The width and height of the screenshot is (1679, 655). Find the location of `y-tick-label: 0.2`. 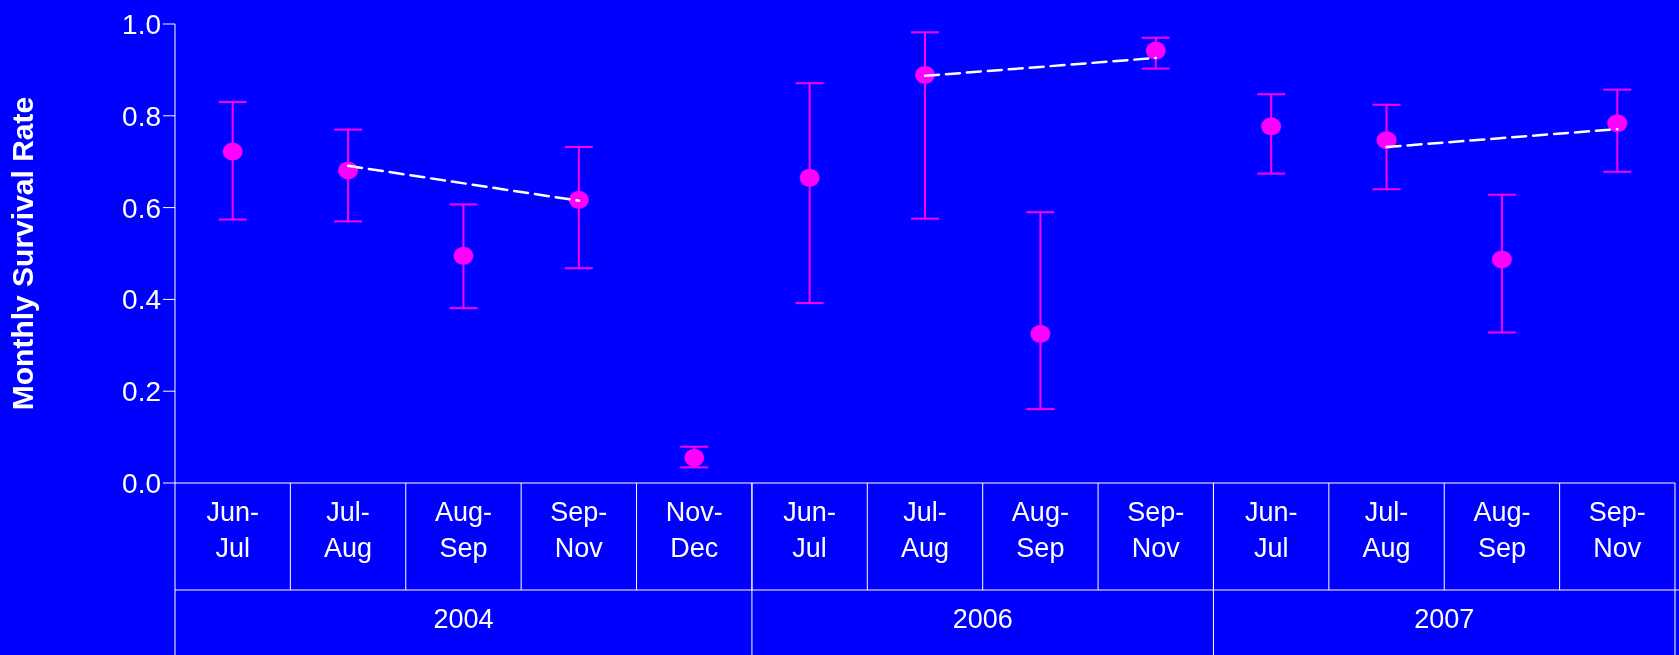

y-tick-label: 0.2 is located at coordinates (141, 392).